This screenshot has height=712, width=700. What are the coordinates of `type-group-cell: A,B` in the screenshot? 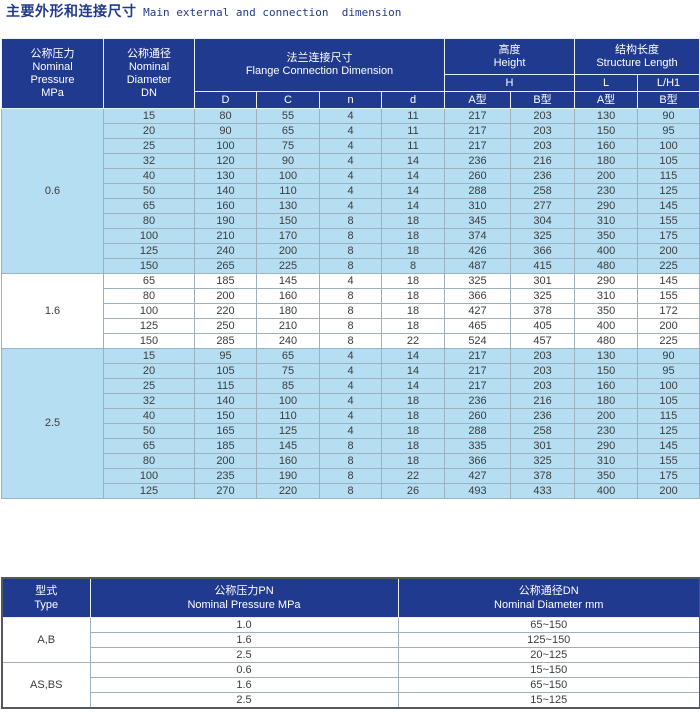 It's located at (46, 640).